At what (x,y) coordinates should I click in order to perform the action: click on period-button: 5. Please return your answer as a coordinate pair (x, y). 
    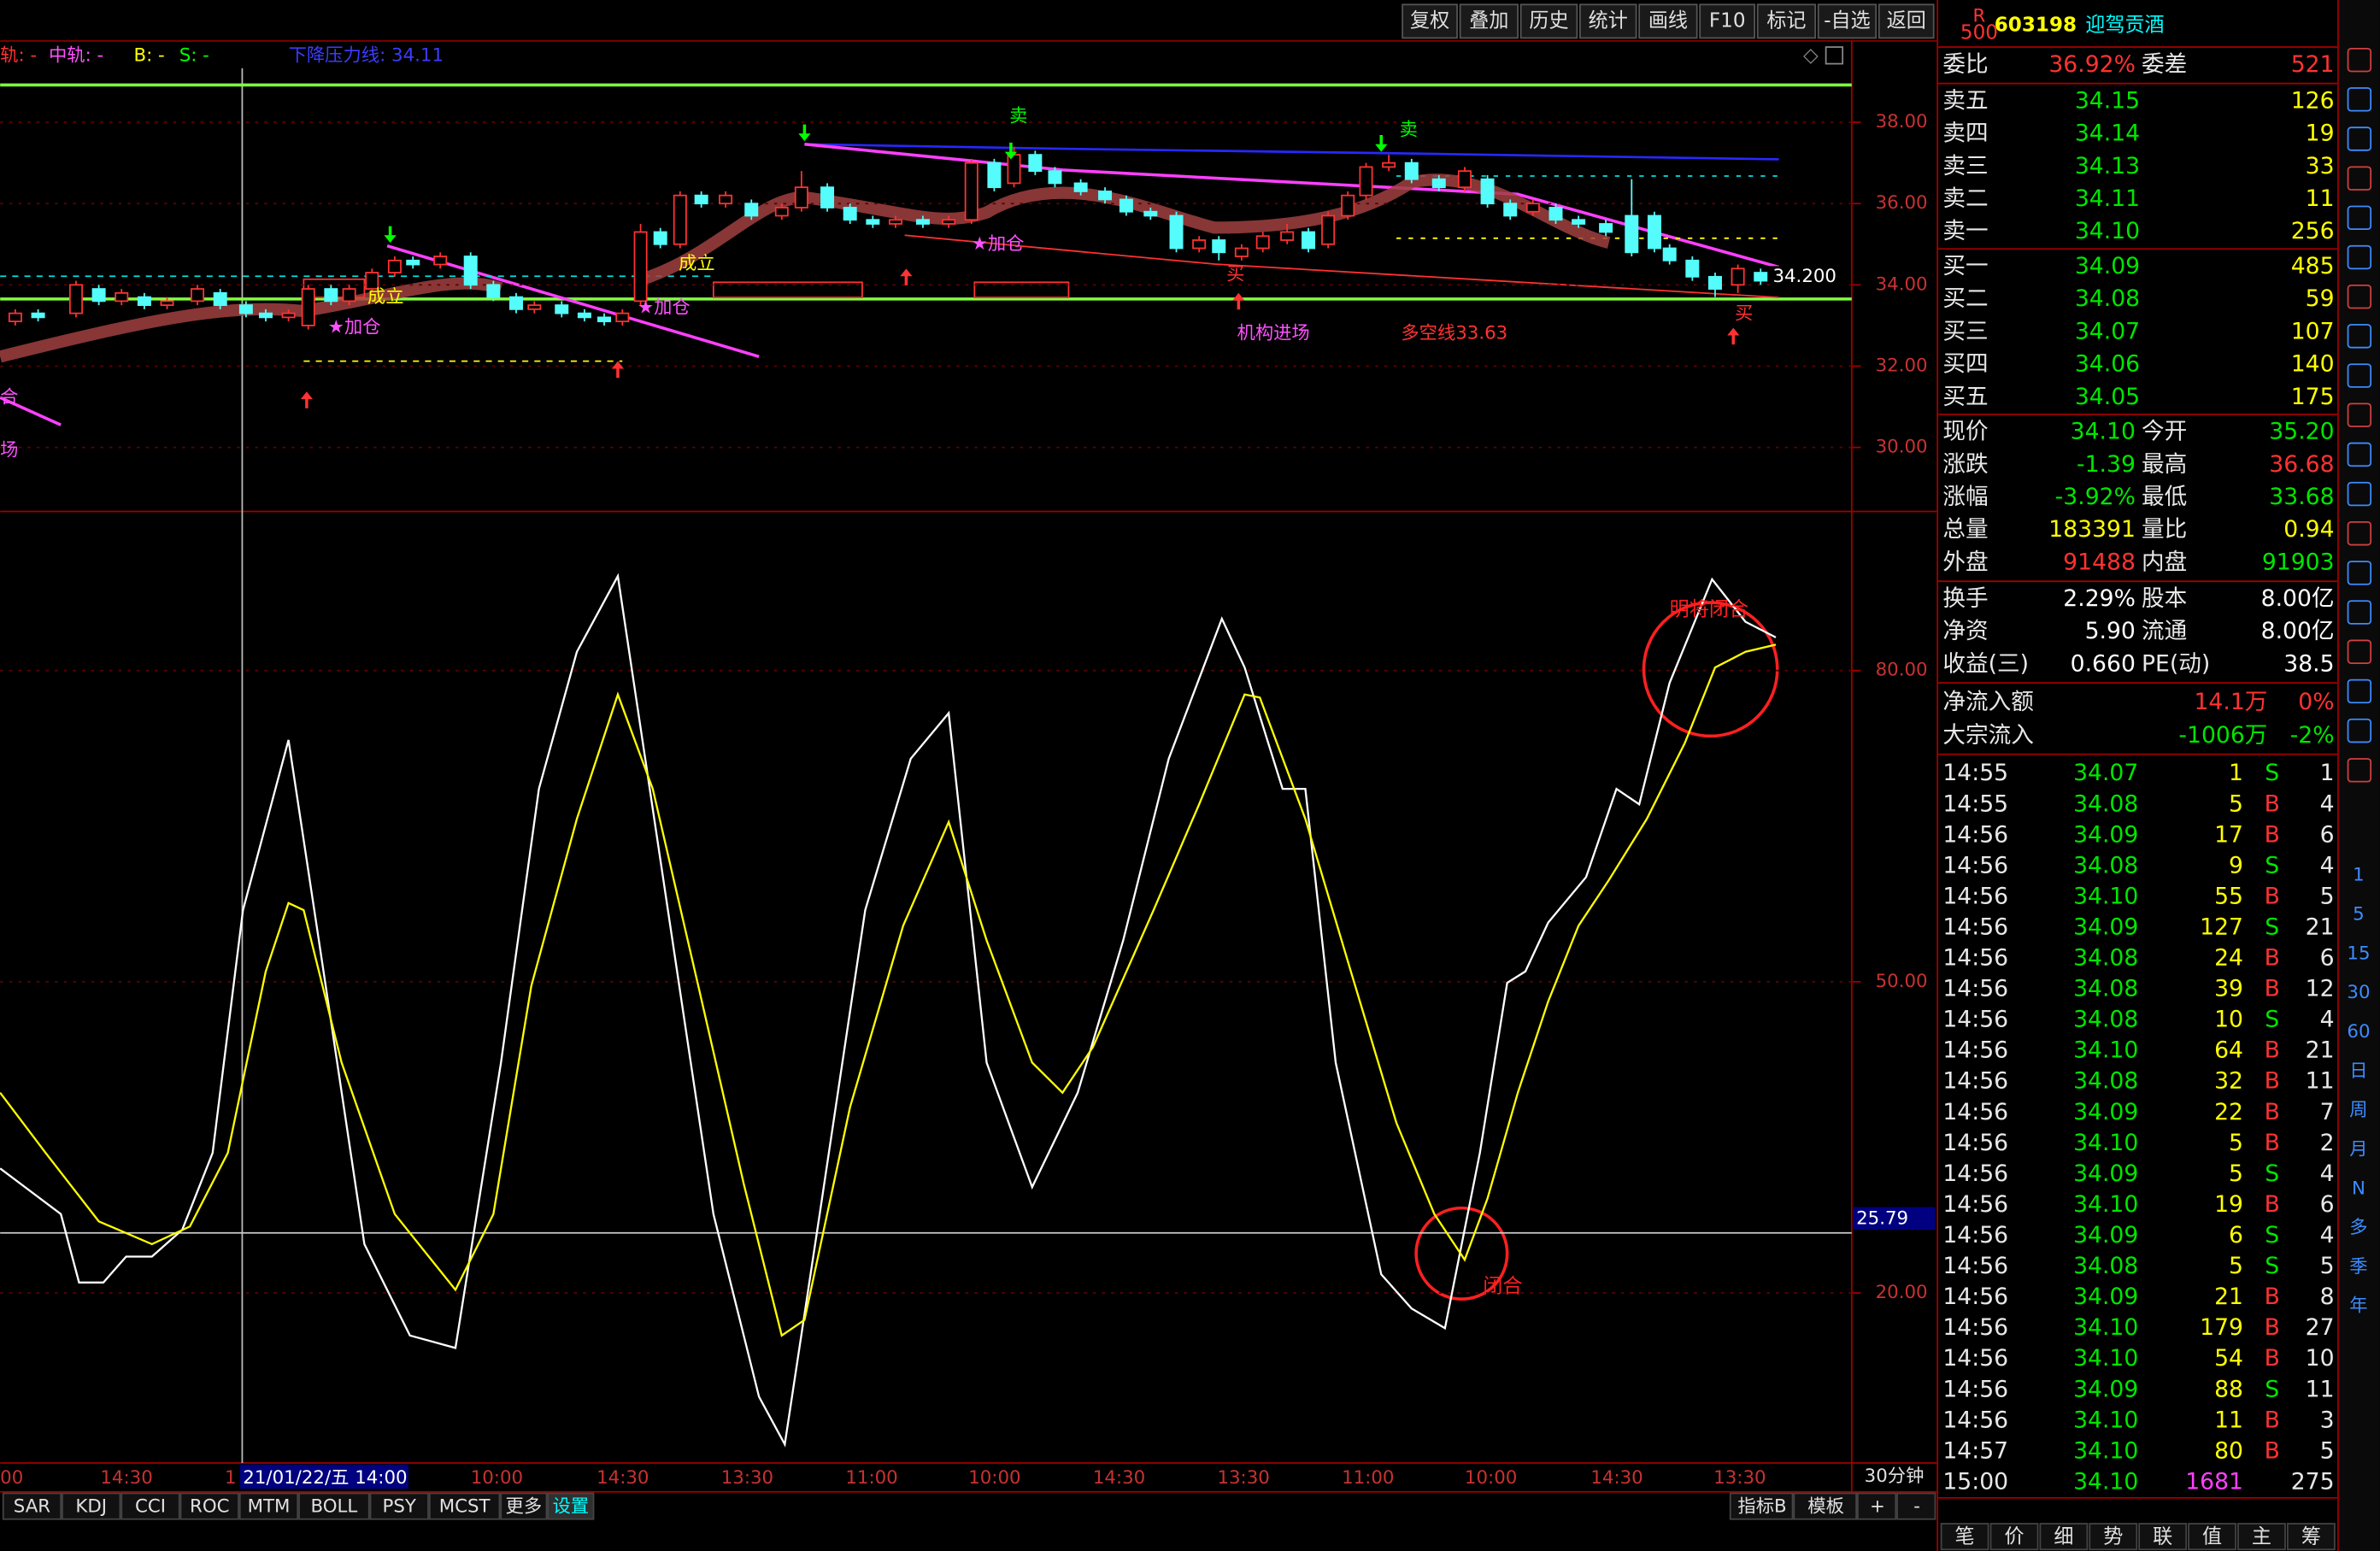
    Looking at the image, I should click on (2359, 914).